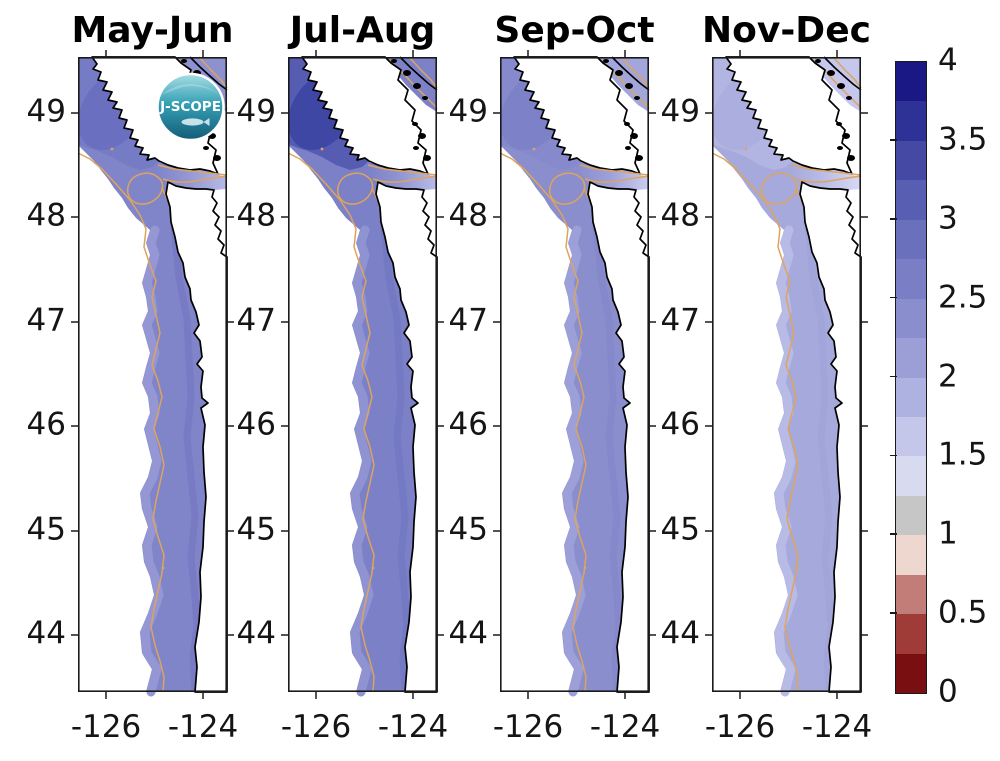  I want to click on logo-fish-body, so click(192, 122).